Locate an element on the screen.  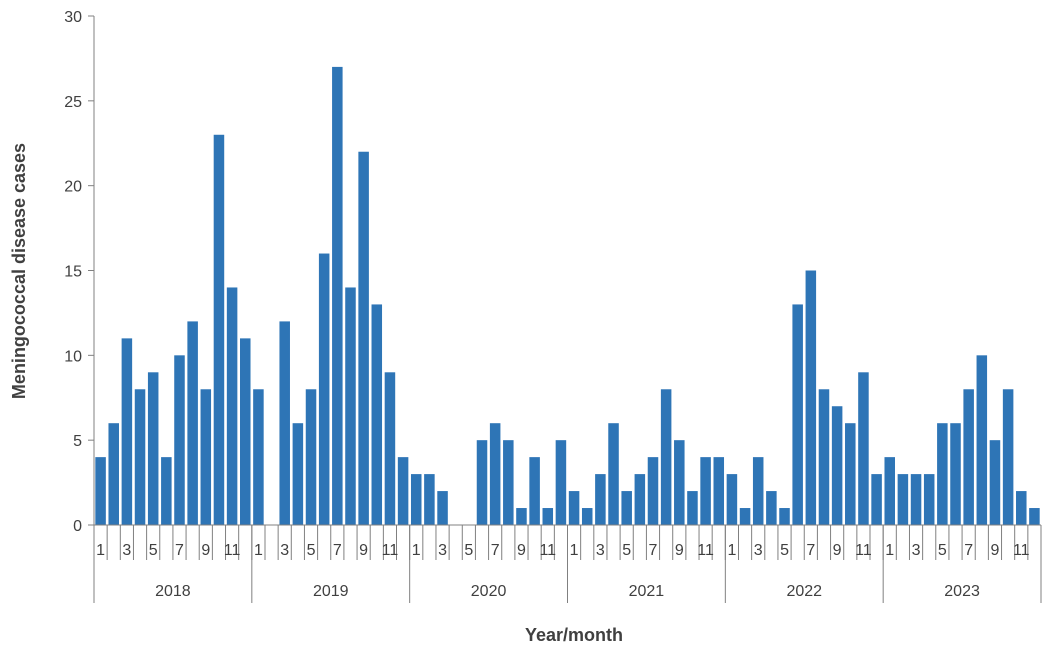
year-label-2018: 2018 is located at coordinates (173, 591).